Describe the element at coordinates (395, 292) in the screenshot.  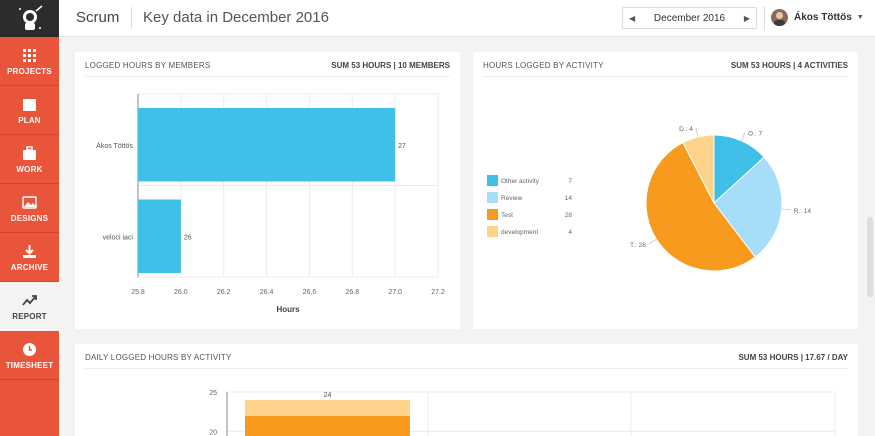
I see `x-tick-label: 27.0` at that location.